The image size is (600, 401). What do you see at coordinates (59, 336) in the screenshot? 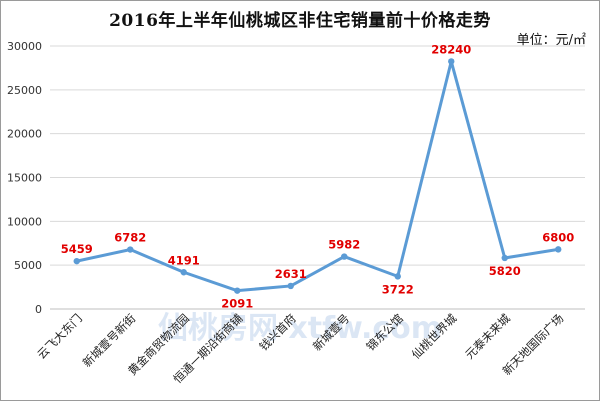
I see `x-tick-label: 云飞大东门` at bounding box center [59, 336].